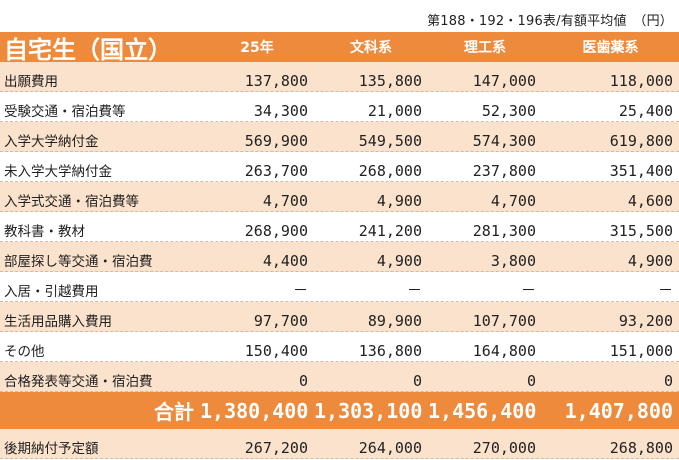  I want to click on column-header-year: 25年, so click(257, 48).